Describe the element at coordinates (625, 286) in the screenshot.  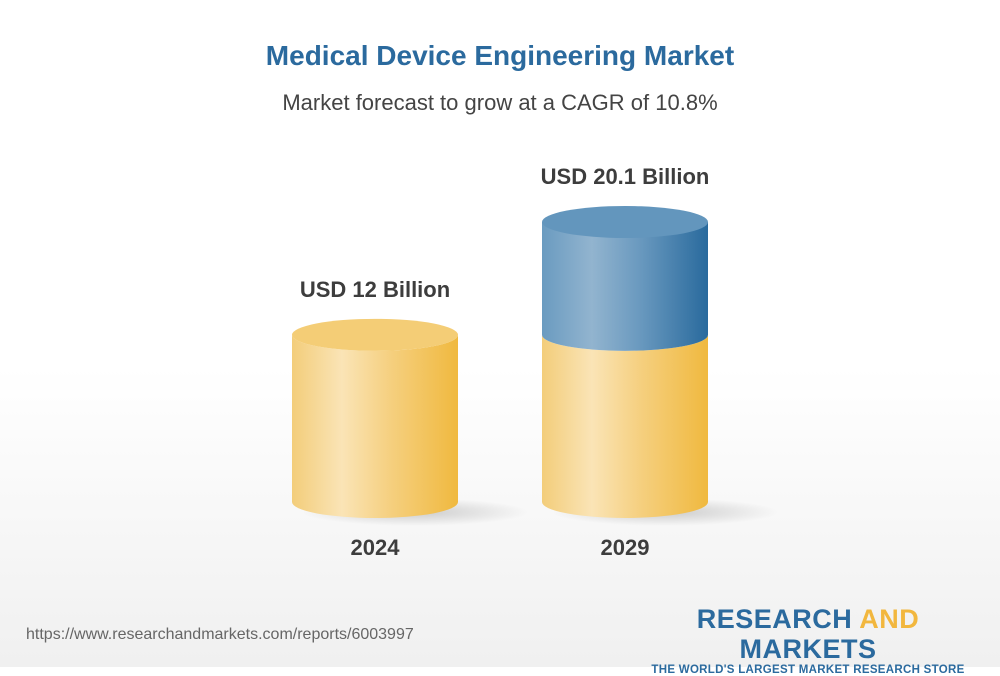
I see `bar-growth-segment` at that location.